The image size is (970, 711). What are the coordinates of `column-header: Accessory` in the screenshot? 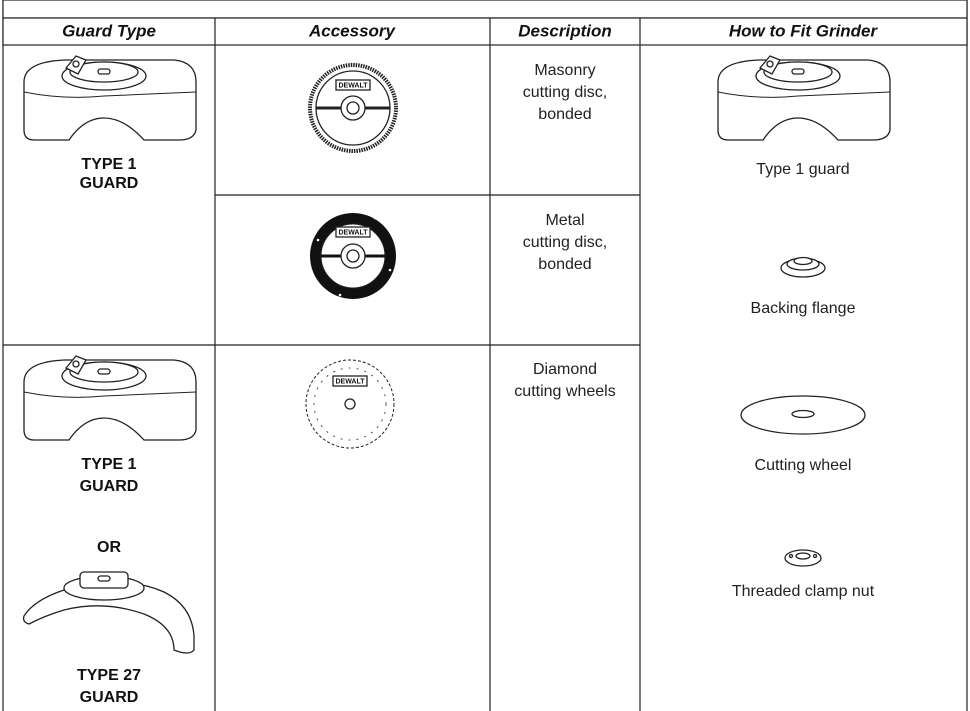 It's located at (352, 30).